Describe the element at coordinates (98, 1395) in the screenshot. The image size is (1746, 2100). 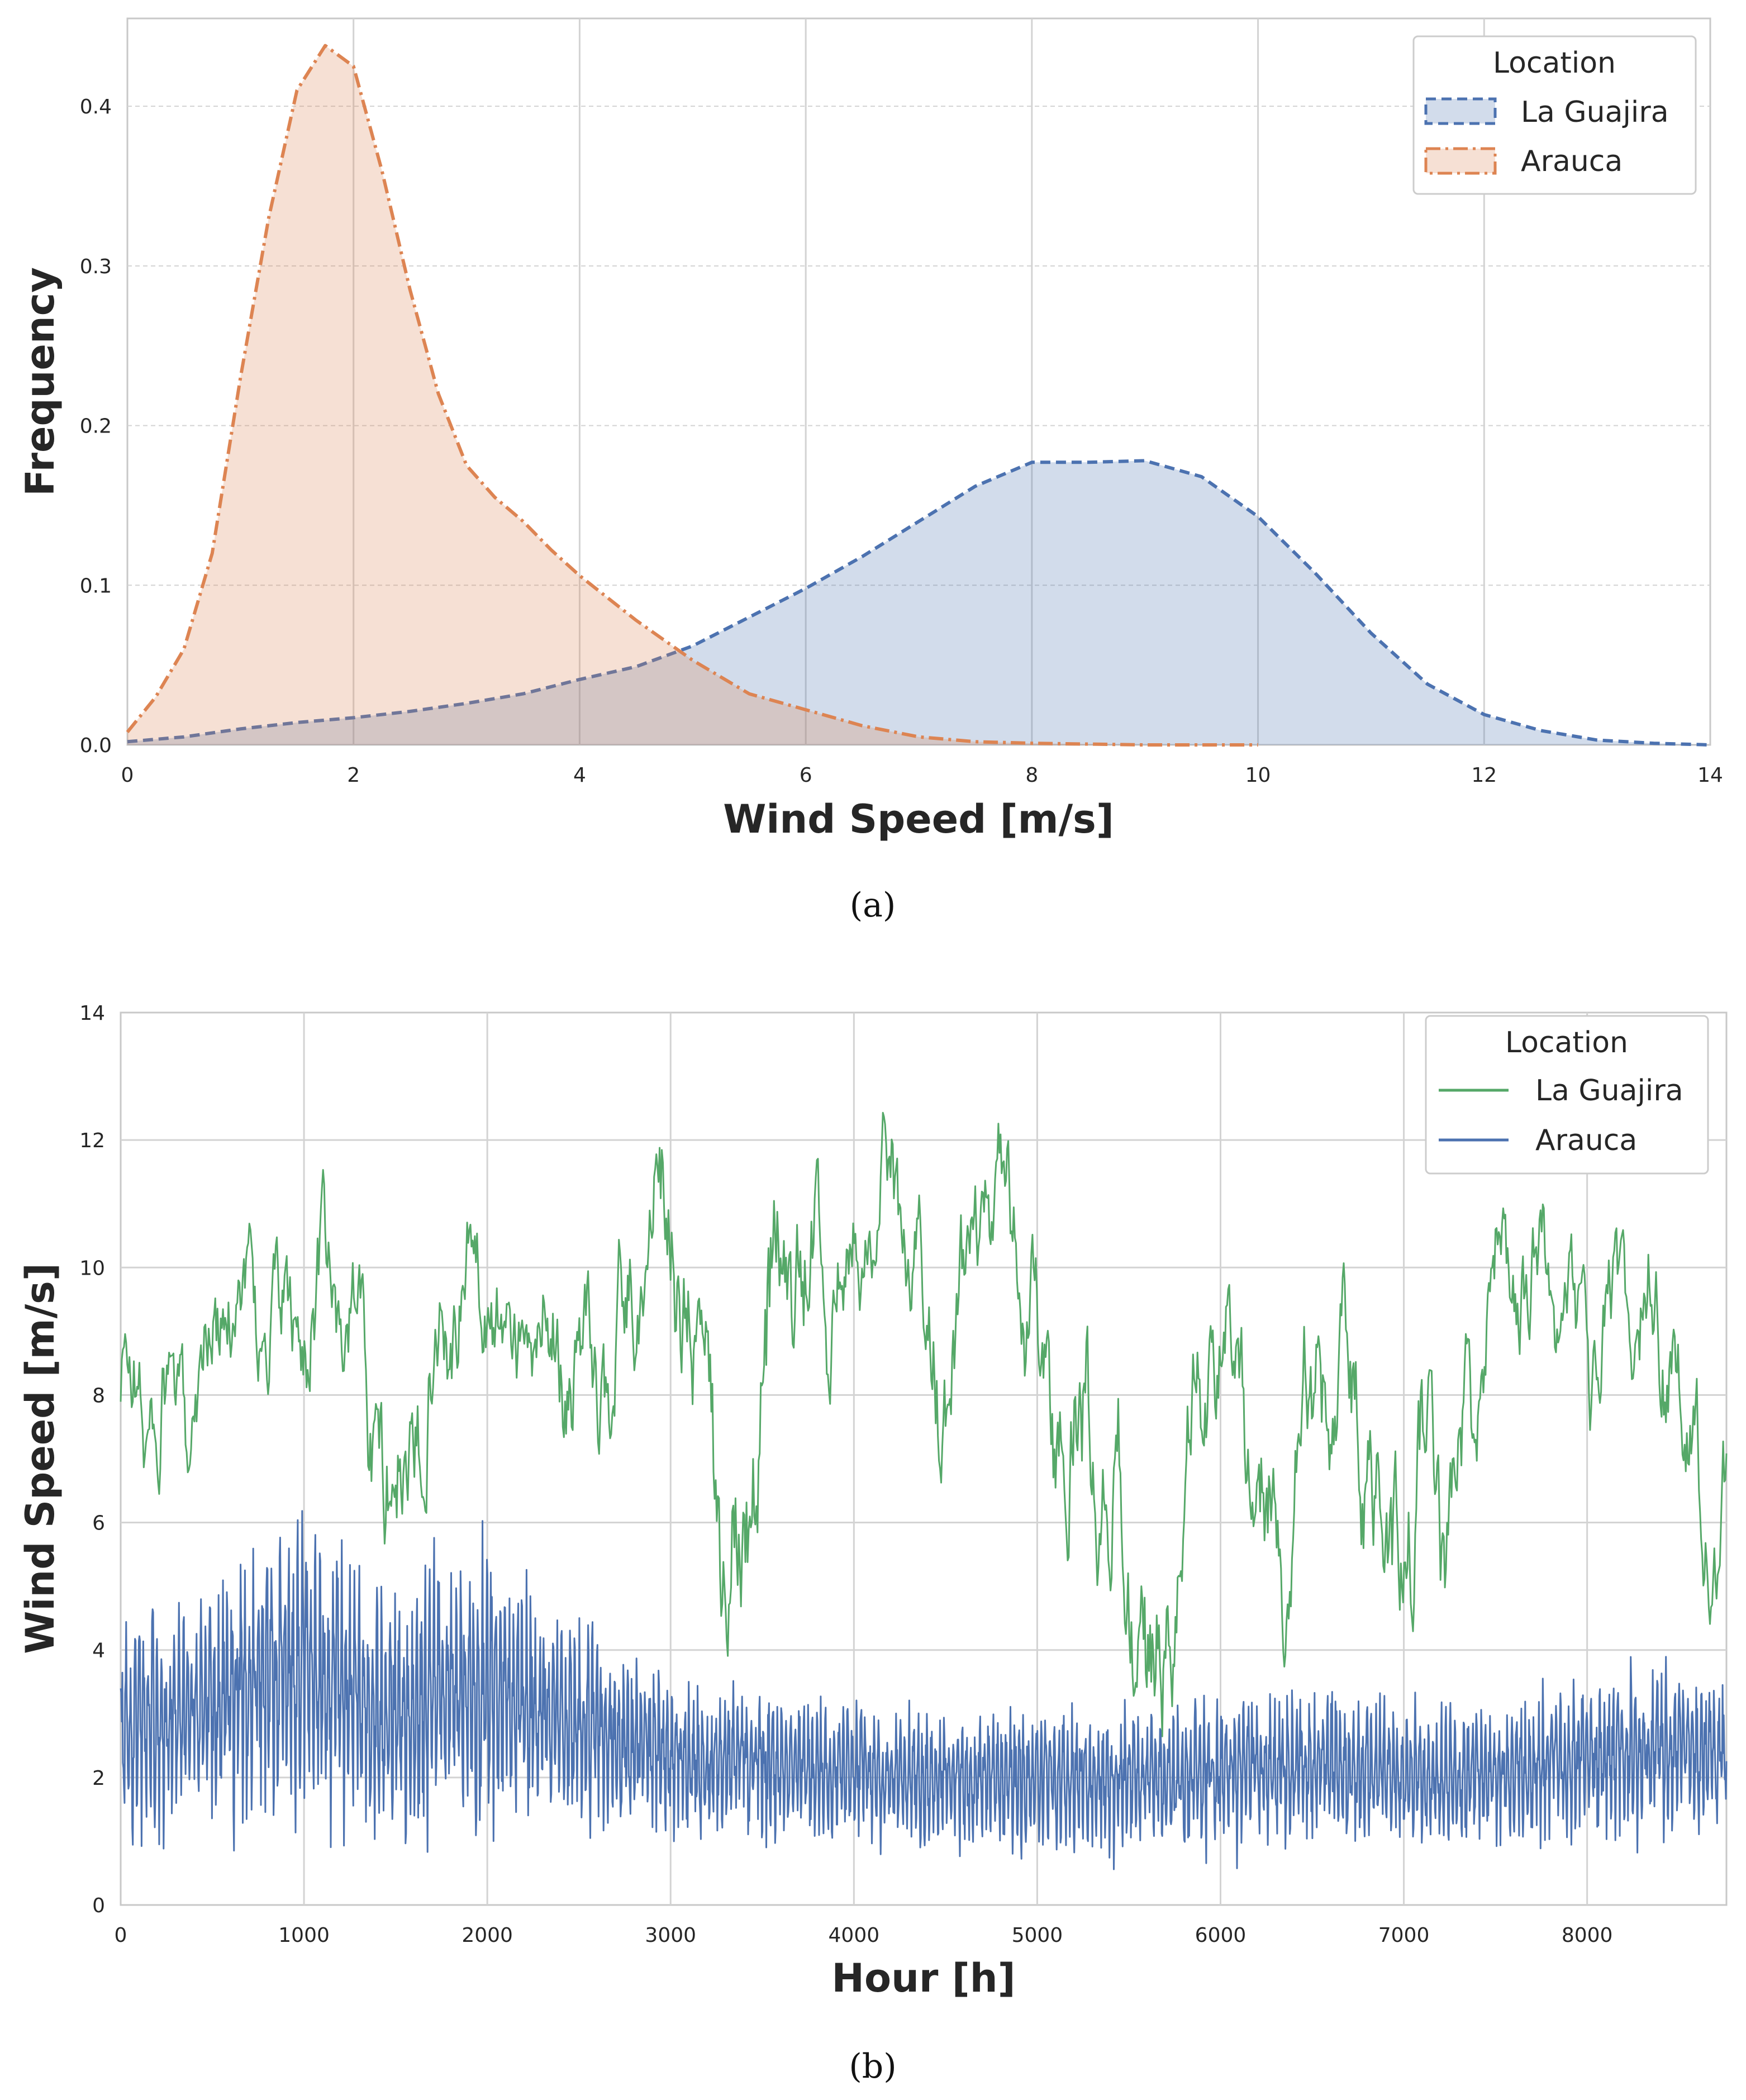
I see `panel-b-y-tick-label: 8` at that location.